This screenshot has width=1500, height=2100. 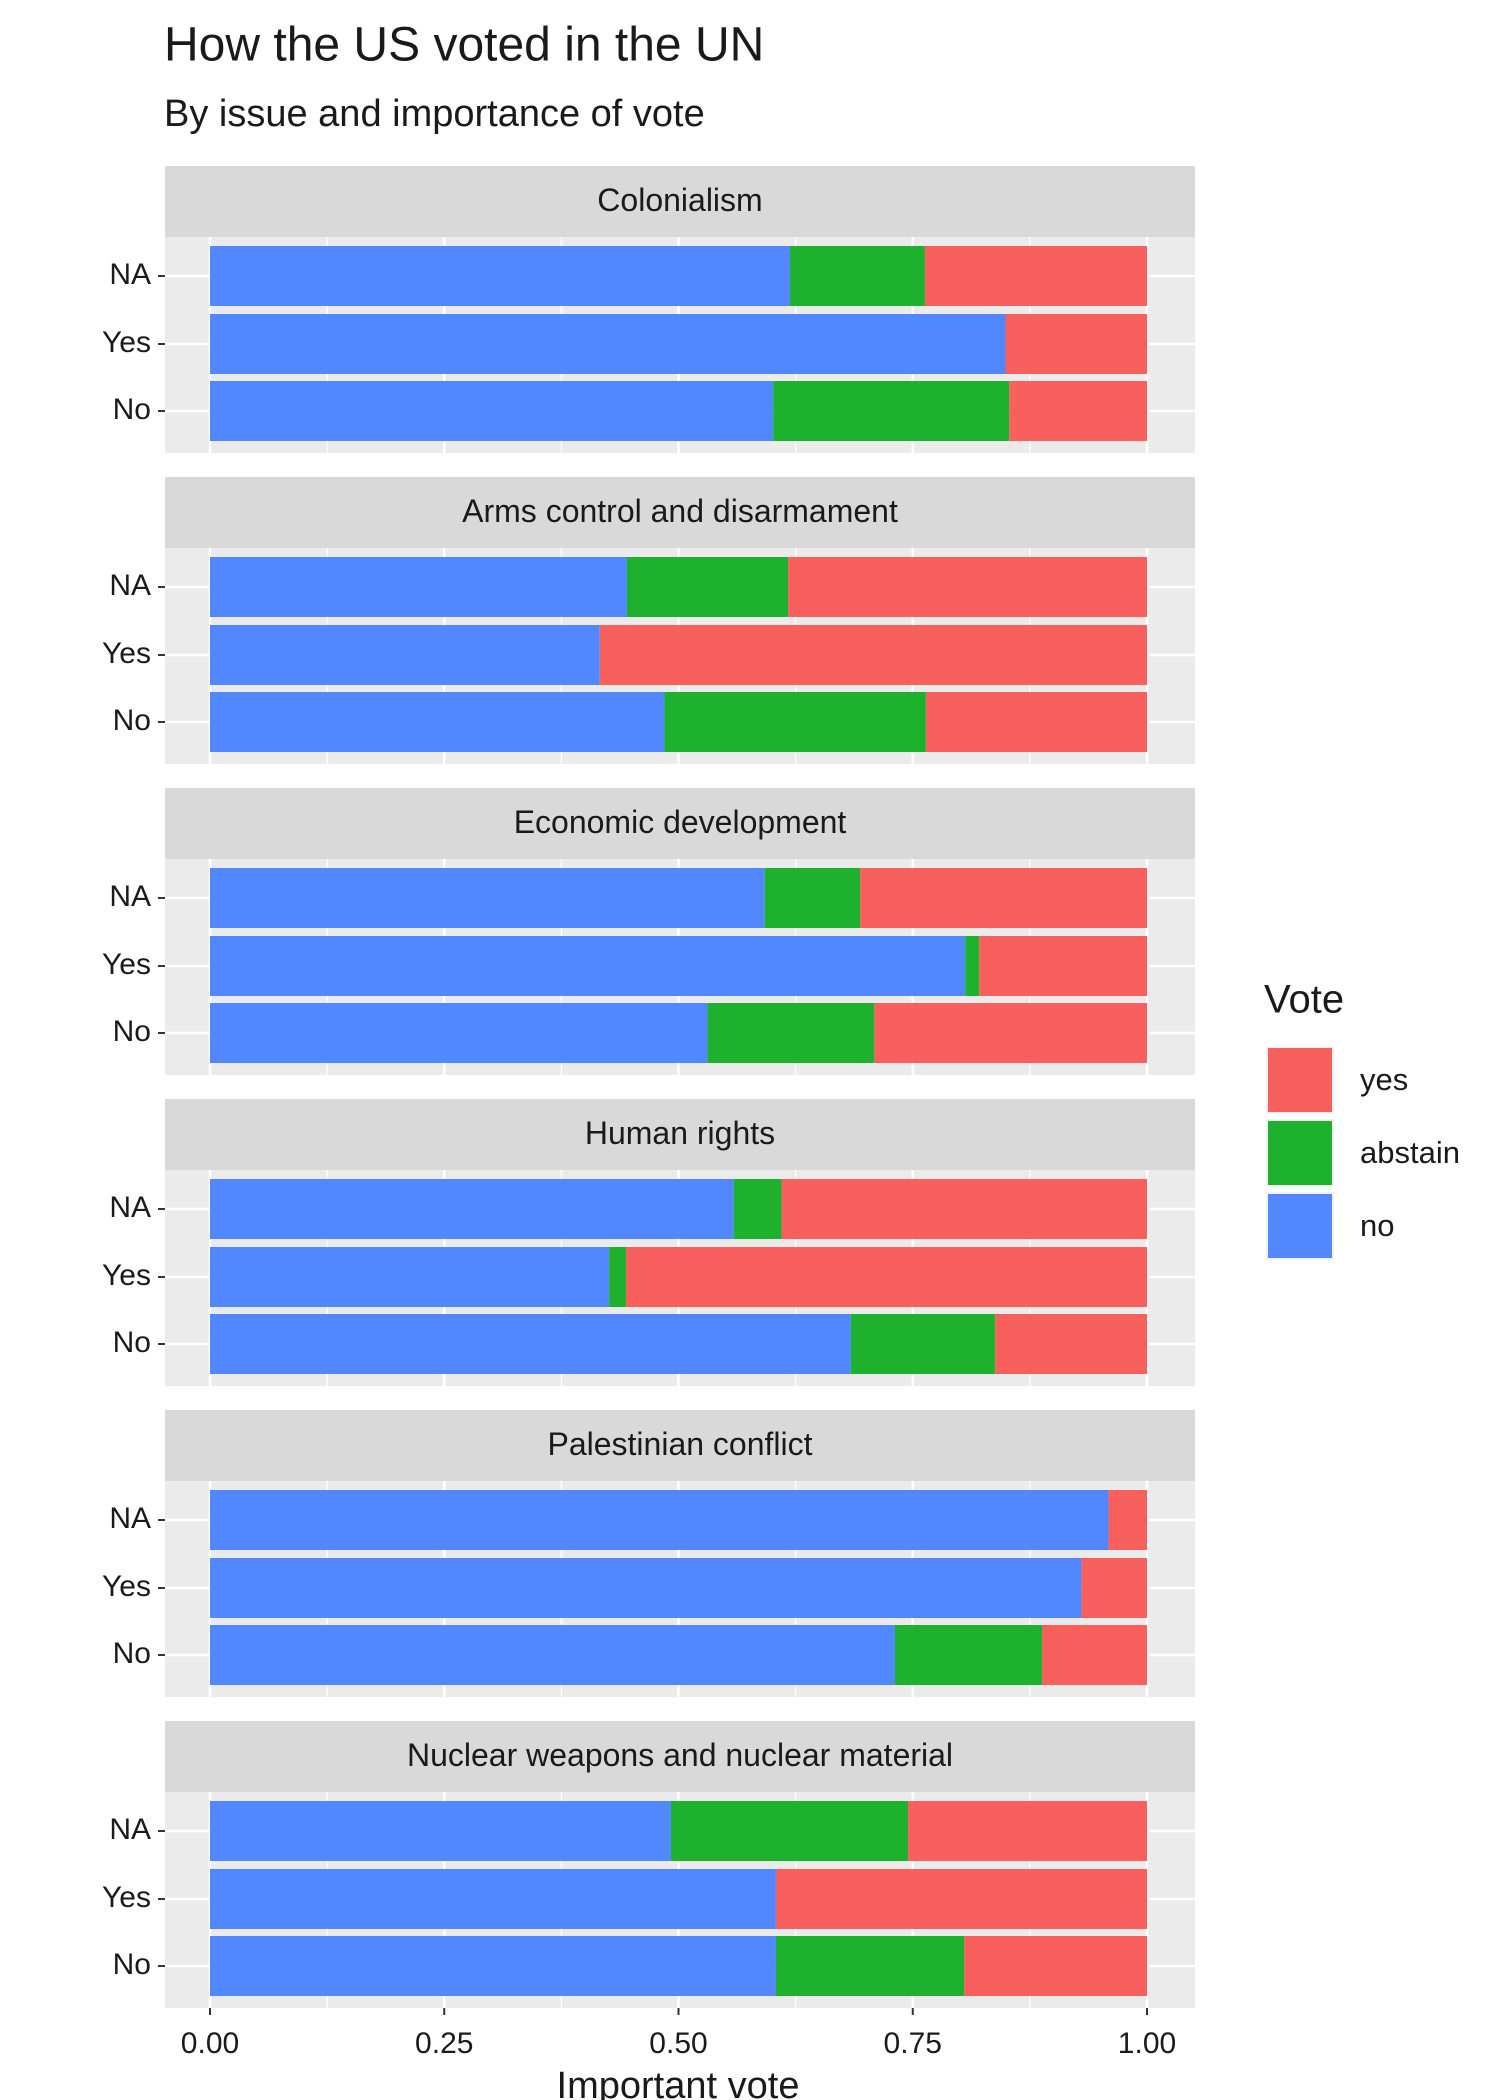 What do you see at coordinates (210, 2043) in the screenshot?
I see `x-tick-label: 0.00` at bounding box center [210, 2043].